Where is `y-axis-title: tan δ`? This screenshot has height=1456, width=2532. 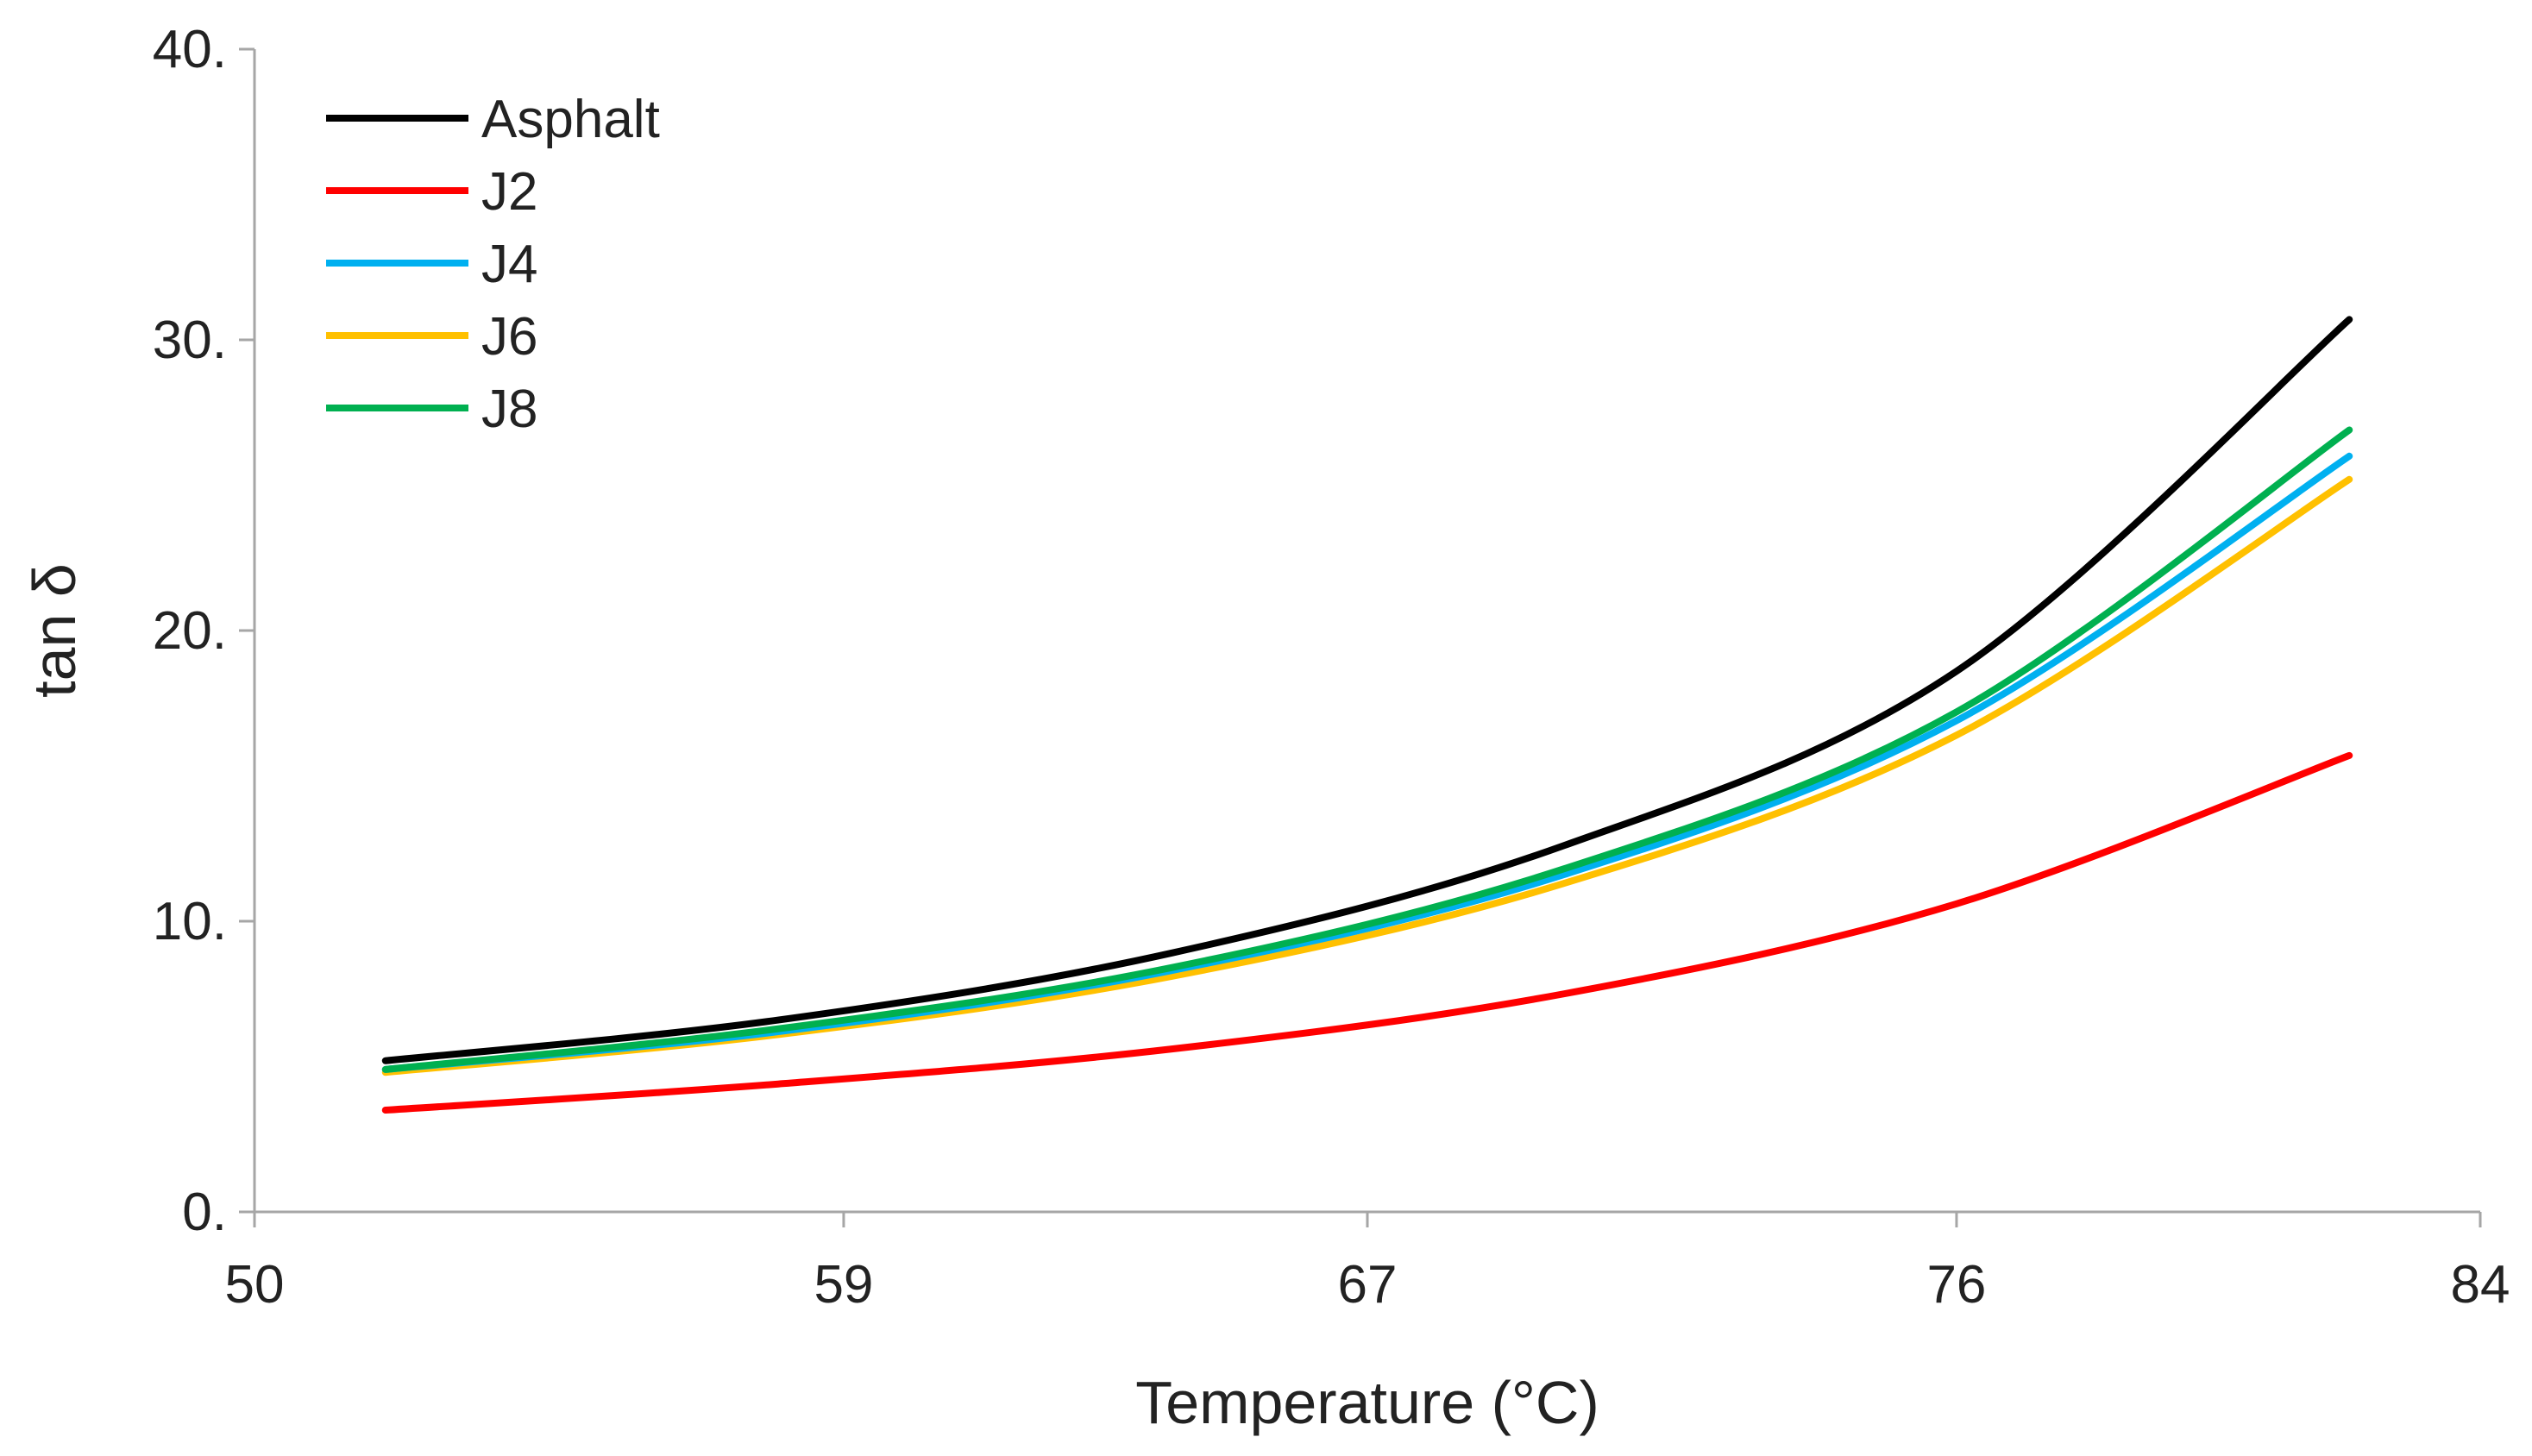
y-axis-title: tan δ is located at coordinates (54, 631).